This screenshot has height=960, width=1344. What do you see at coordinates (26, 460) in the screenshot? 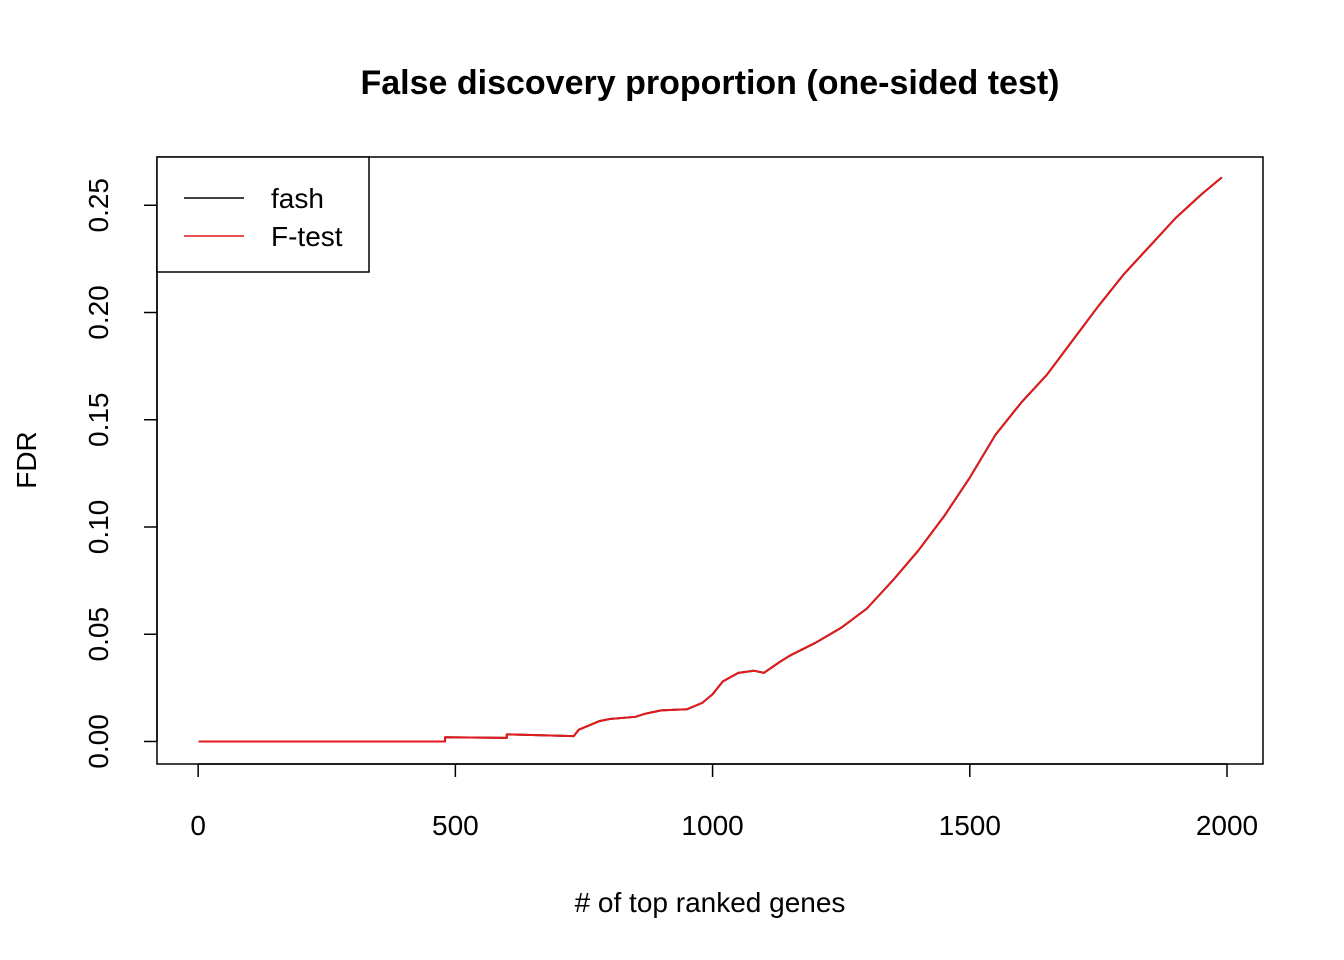
I see `y-axis-label: FDR` at bounding box center [26, 460].